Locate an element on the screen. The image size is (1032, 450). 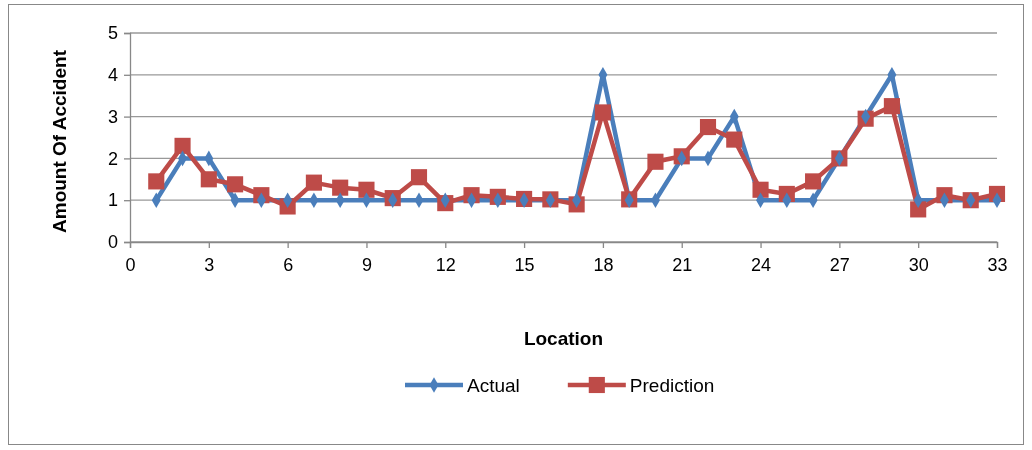
x-tick-label: 6 is located at coordinates (288, 264).